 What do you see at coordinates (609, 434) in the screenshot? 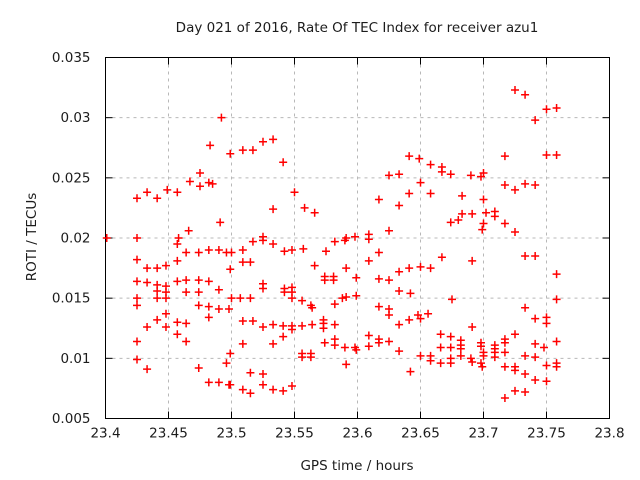
I see `x-tick-label: 23.8` at bounding box center [609, 434].